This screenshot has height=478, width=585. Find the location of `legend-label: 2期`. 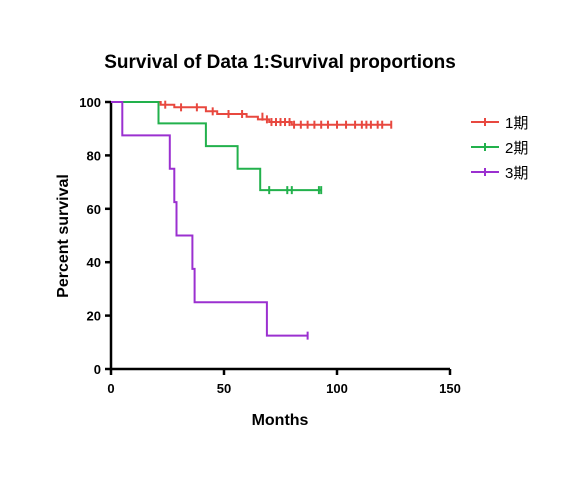

legend-label: 2期 is located at coordinates (516, 148).